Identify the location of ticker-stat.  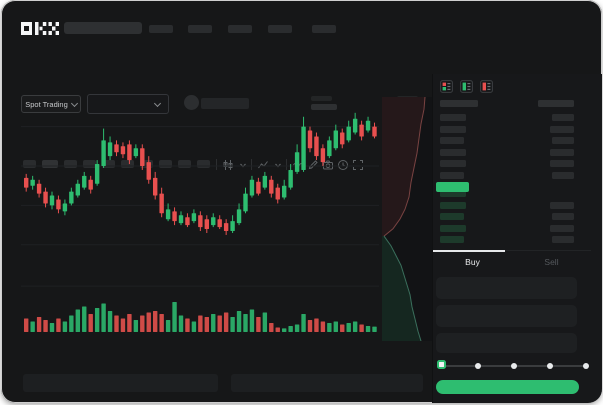
(324, 103).